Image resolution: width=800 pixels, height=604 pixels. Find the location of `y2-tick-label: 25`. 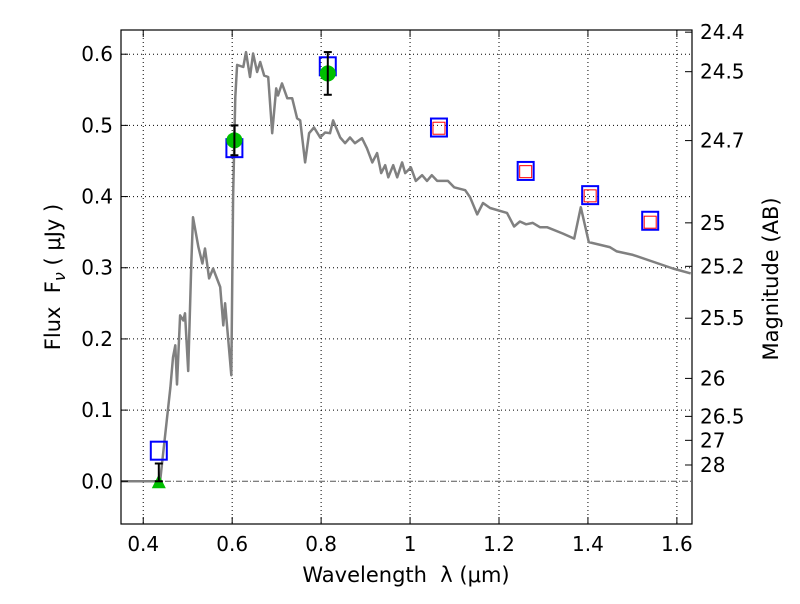

y2-tick-label: 25 is located at coordinates (712, 223).